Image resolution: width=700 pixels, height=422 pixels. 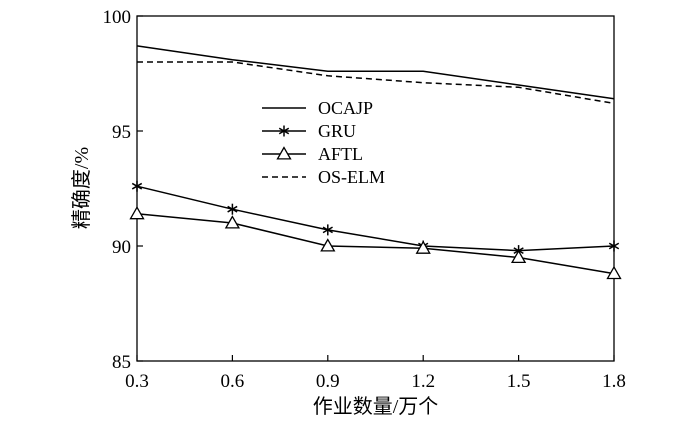 I want to click on series-line-ocajp, so click(x=375, y=72).